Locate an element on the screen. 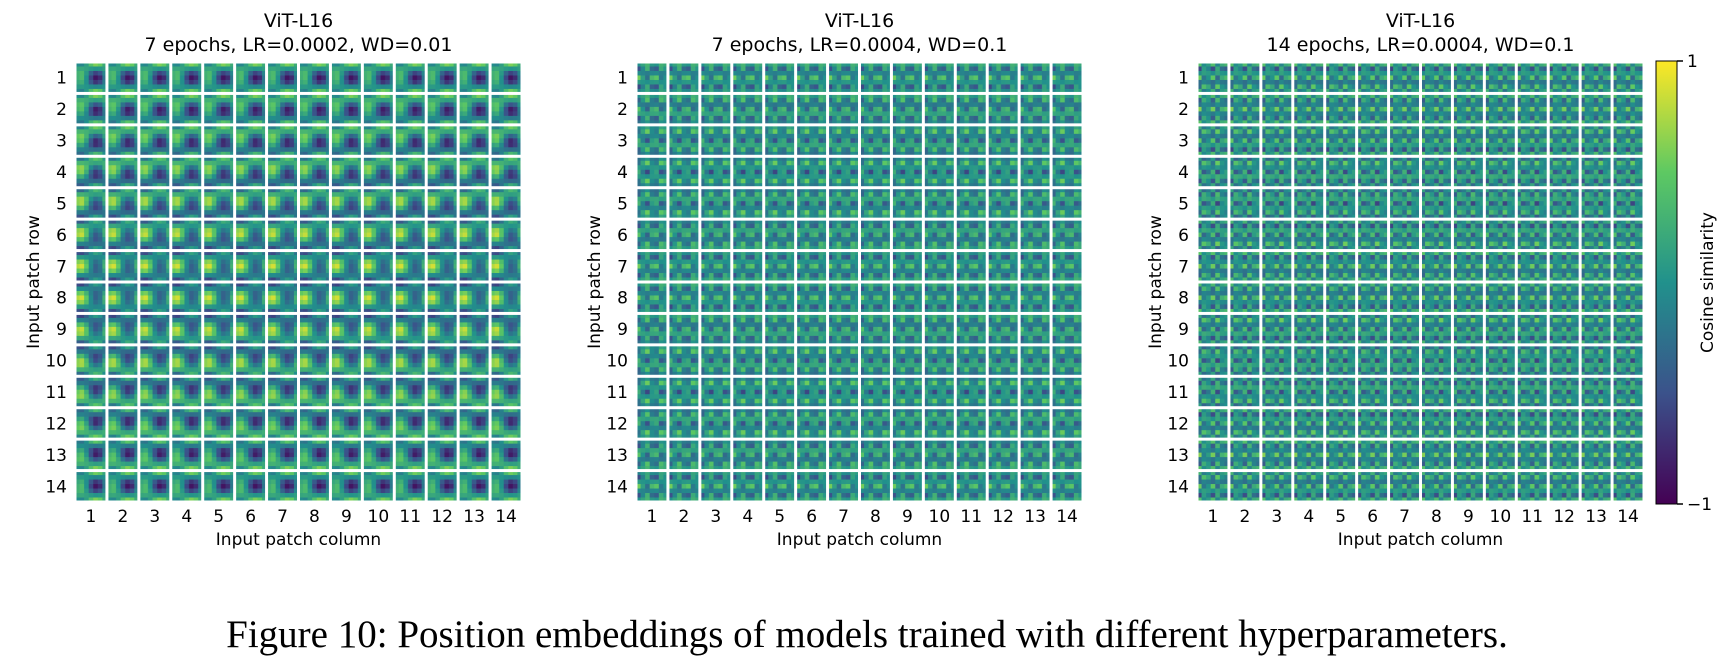 The width and height of the screenshot is (1734, 663). row-tick-label: 8 is located at coordinates (1183, 299).